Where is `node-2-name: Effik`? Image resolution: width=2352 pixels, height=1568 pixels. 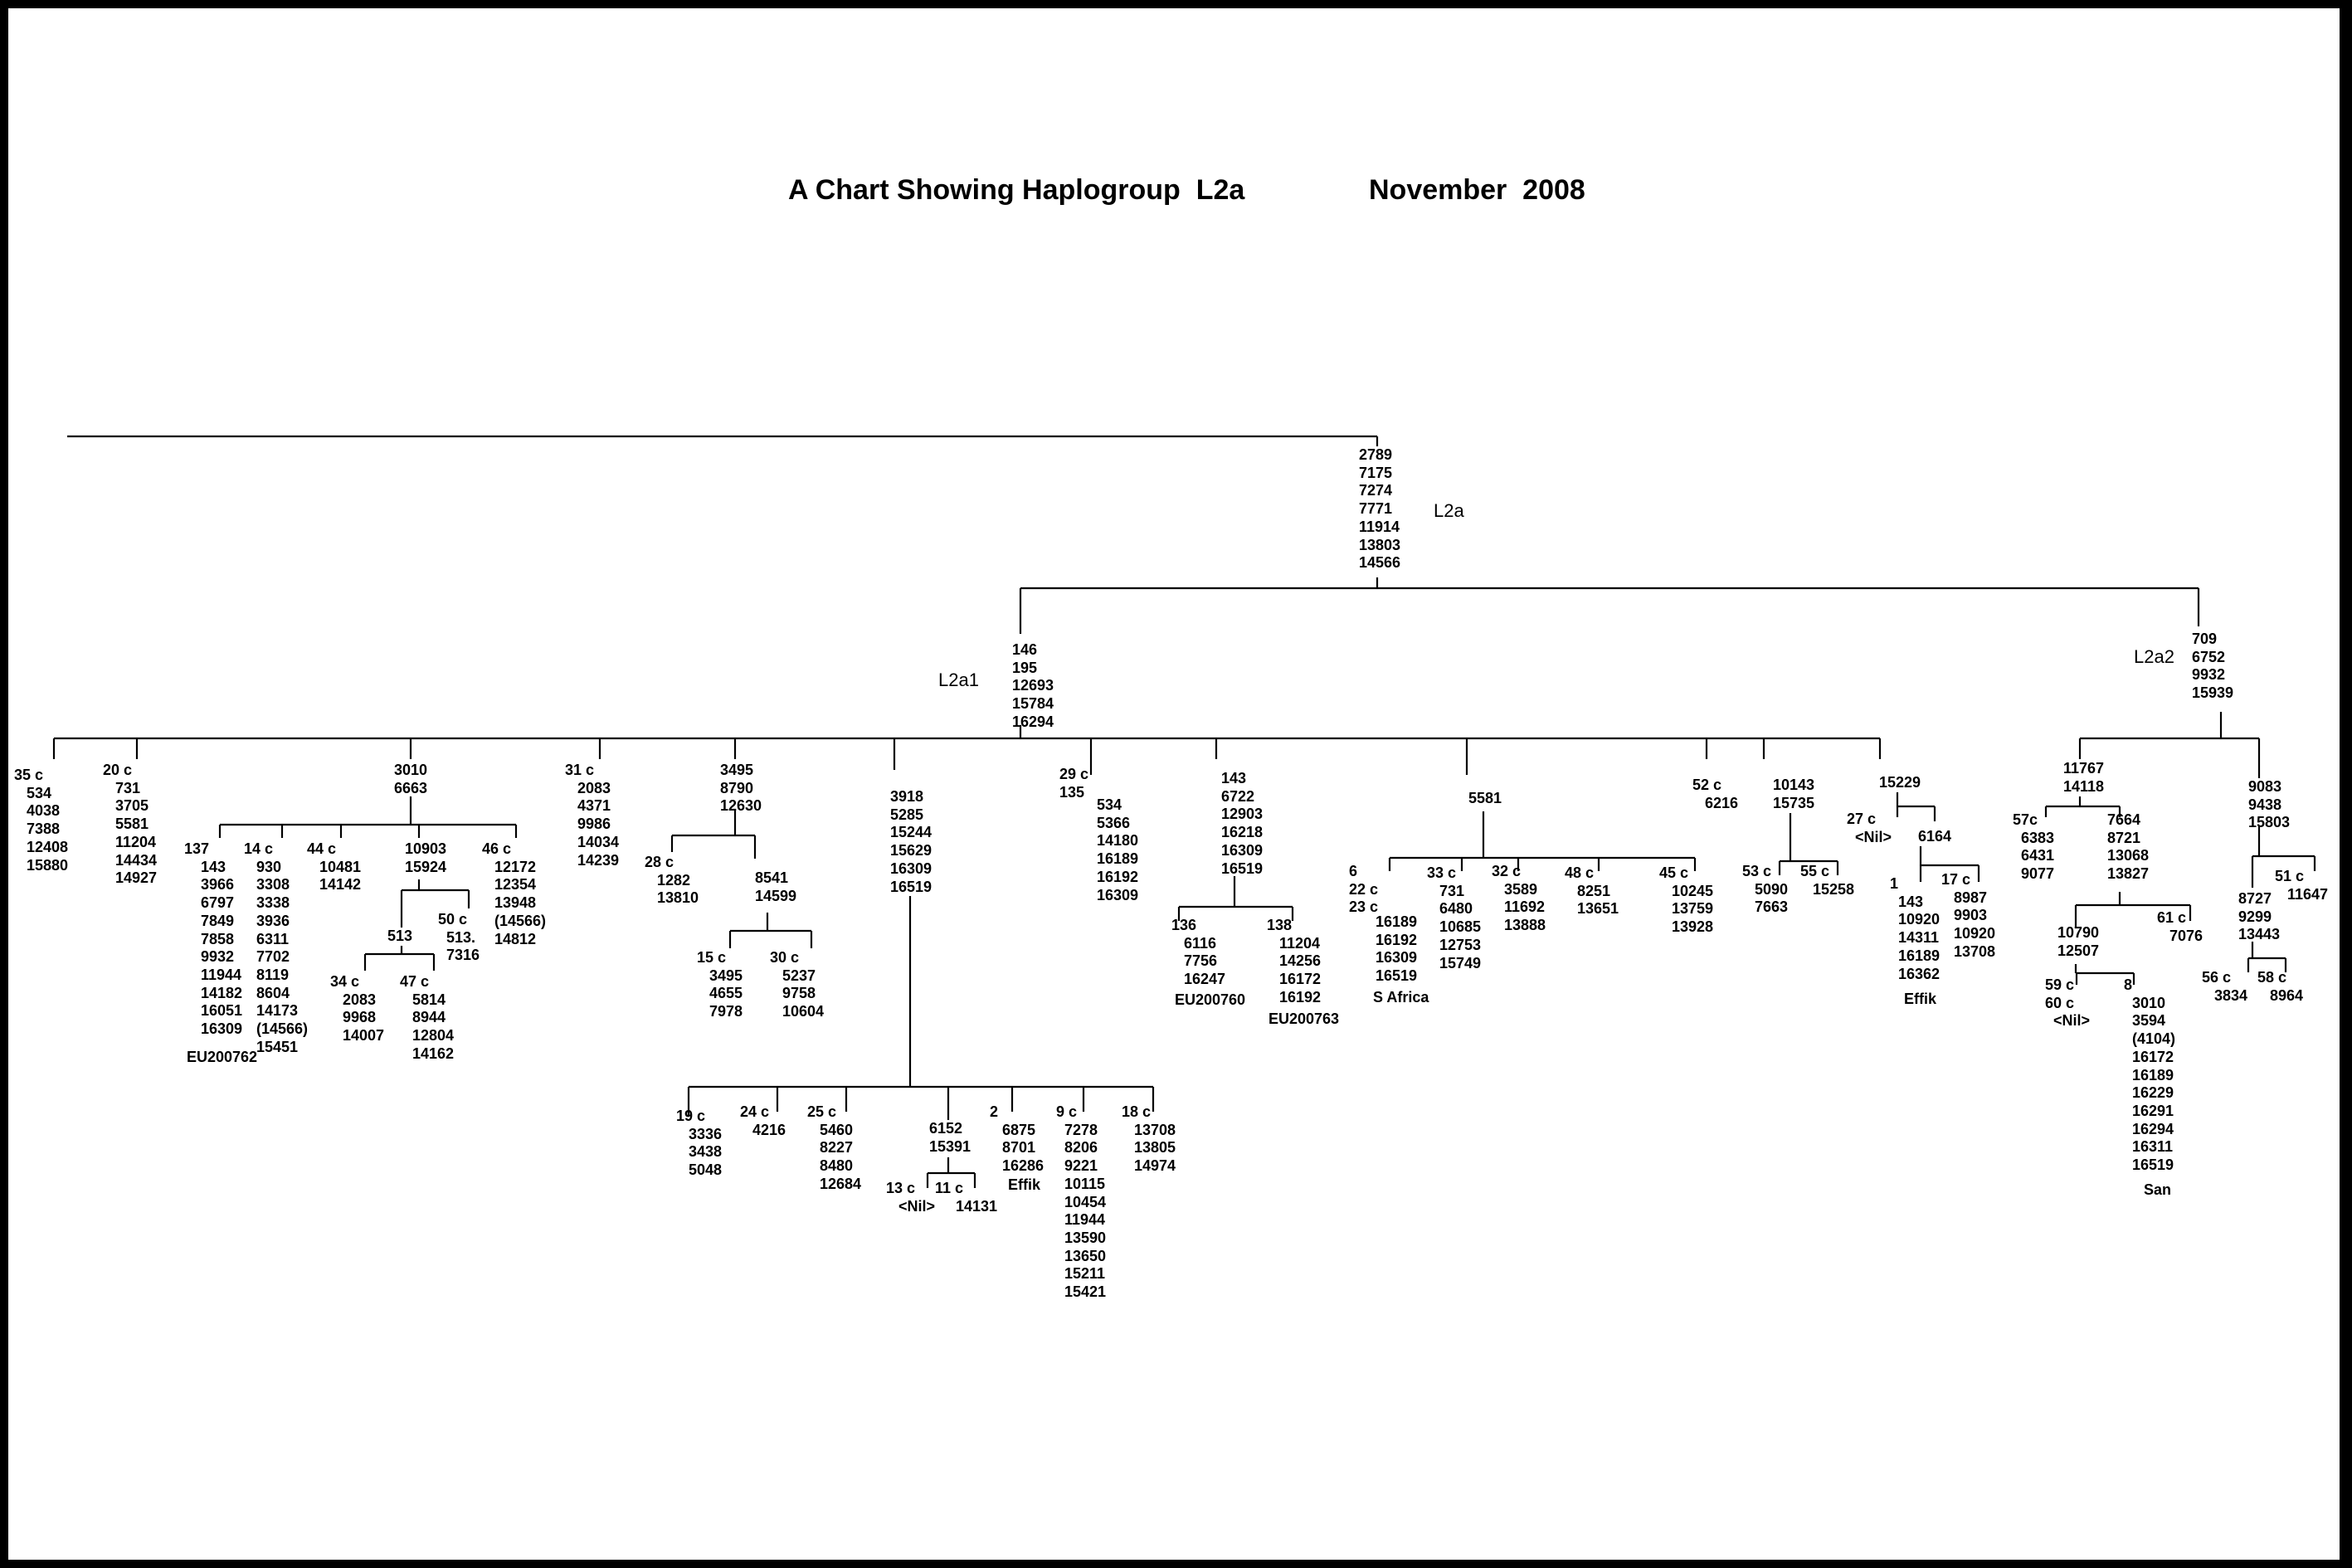 node-2-name: Effik is located at coordinates (1024, 1184).